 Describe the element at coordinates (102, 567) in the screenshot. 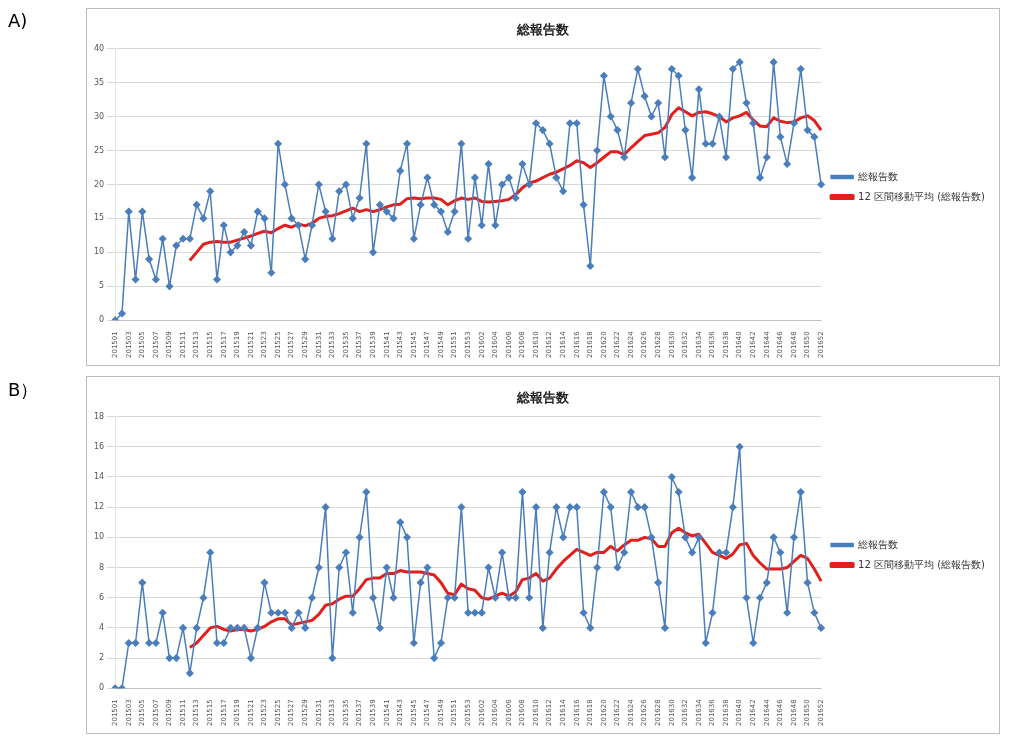

I see `y-tick-label: 8` at that location.